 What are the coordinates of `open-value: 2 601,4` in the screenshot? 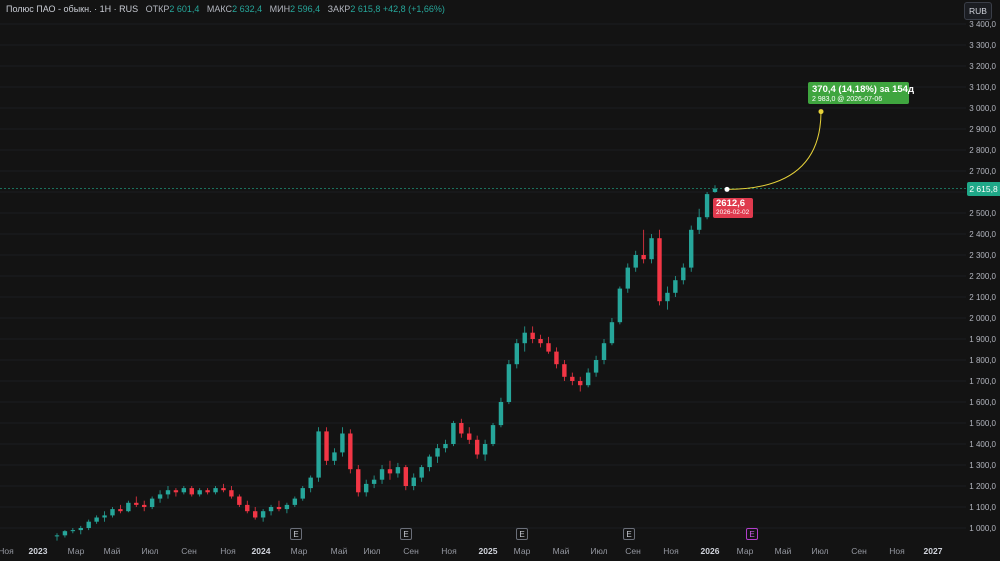 It's located at (184, 9).